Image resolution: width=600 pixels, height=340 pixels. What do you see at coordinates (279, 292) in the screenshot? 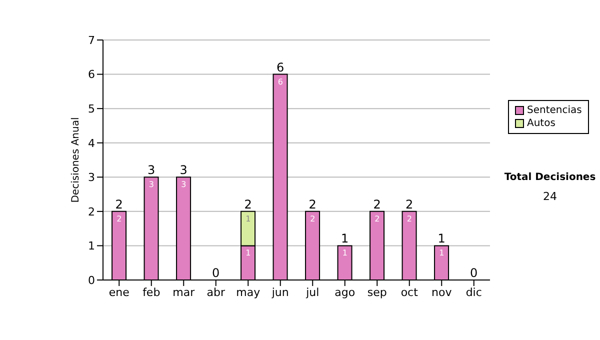
I see `x-tick-label: jun` at bounding box center [279, 292].